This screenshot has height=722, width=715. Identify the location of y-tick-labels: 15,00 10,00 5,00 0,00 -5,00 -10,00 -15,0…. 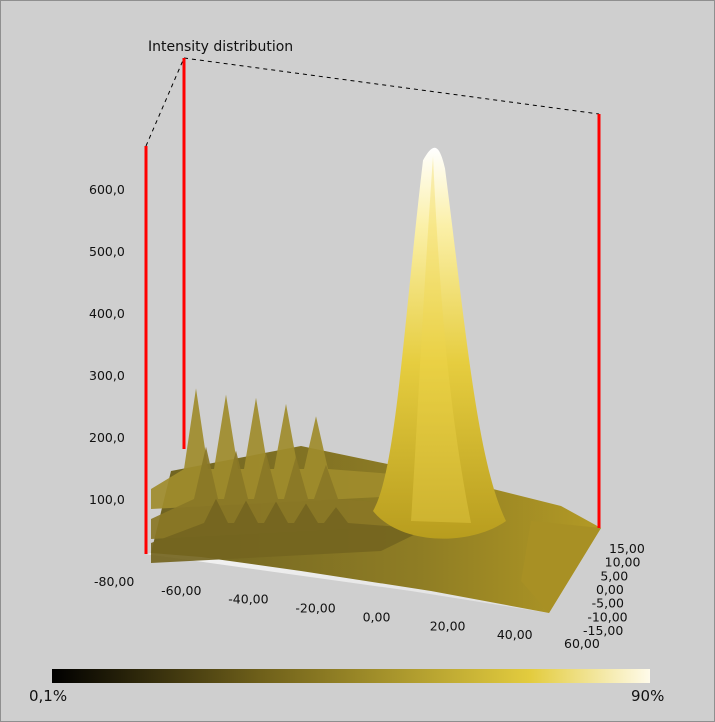
(614, 589).